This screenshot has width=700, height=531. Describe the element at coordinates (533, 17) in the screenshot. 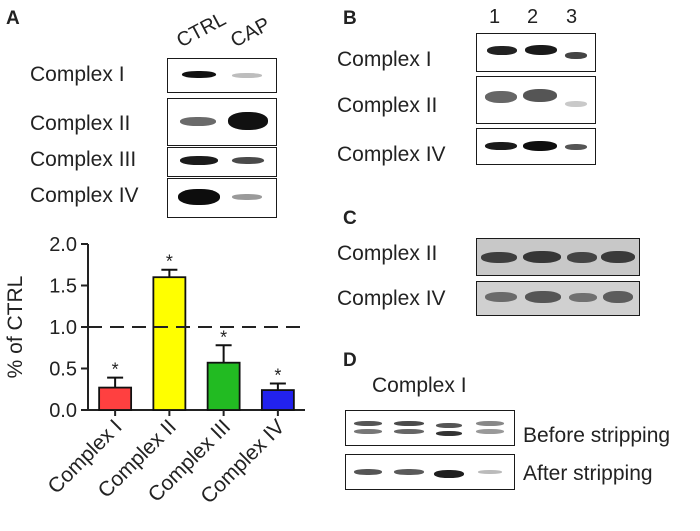

I see `lane-label-2: 2` at that location.